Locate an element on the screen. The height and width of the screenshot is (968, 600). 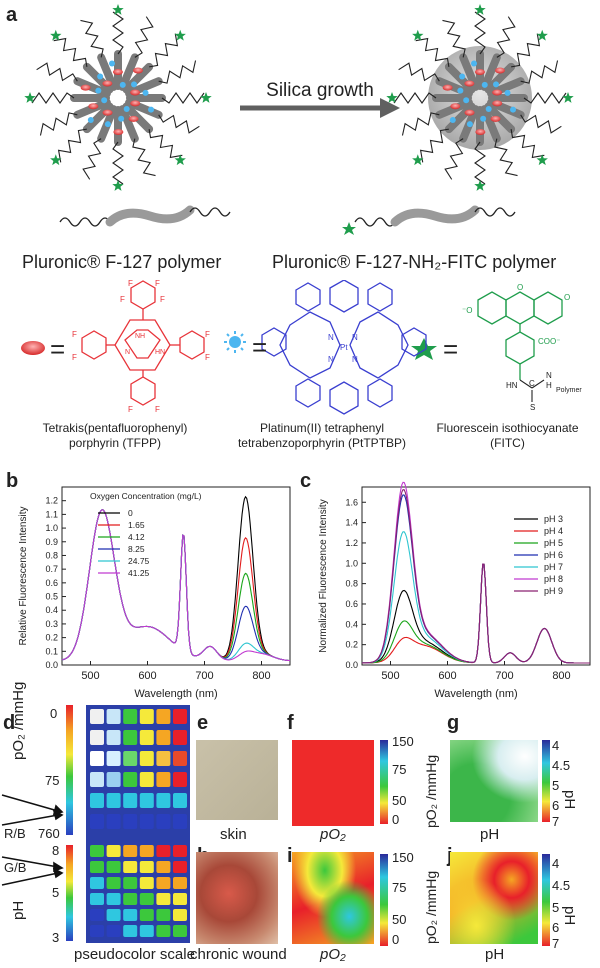
legend-entry: 24.75 is located at coordinates (139, 561).